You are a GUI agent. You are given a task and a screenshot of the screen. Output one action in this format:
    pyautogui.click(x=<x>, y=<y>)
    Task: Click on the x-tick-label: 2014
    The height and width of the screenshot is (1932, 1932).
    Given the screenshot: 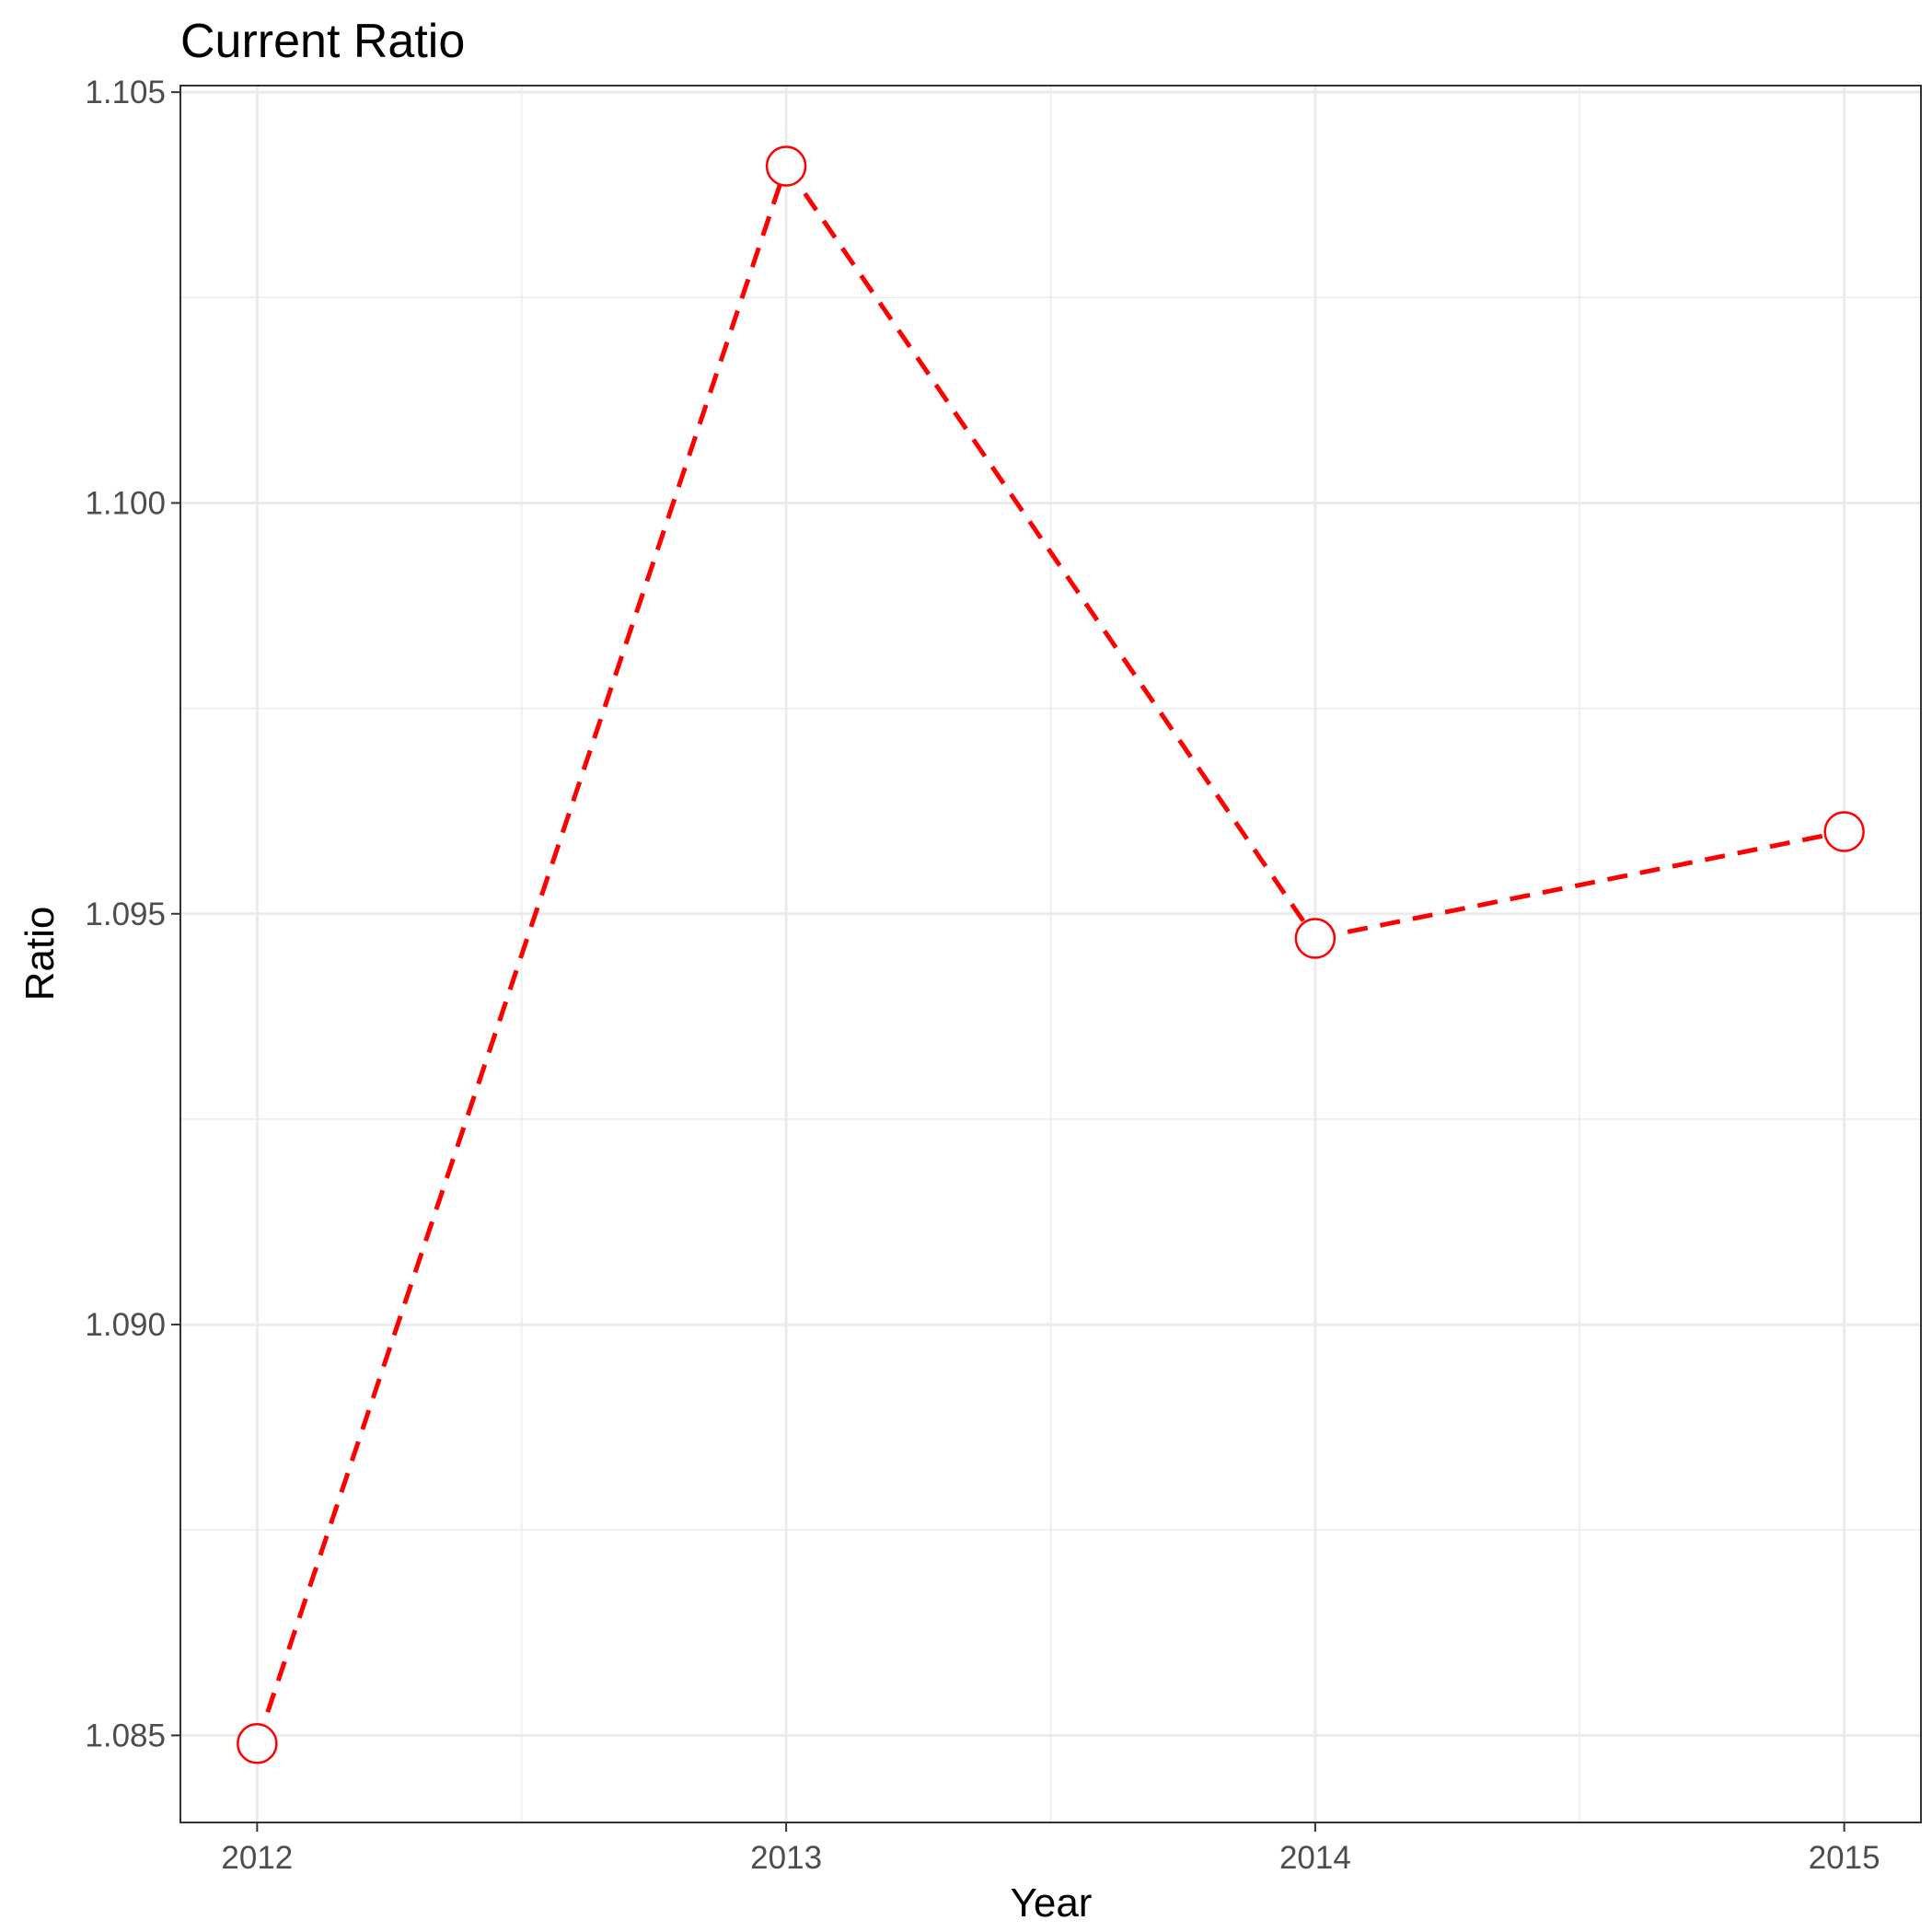 What is the action you would take?
    pyautogui.click(x=1315, y=1858)
    